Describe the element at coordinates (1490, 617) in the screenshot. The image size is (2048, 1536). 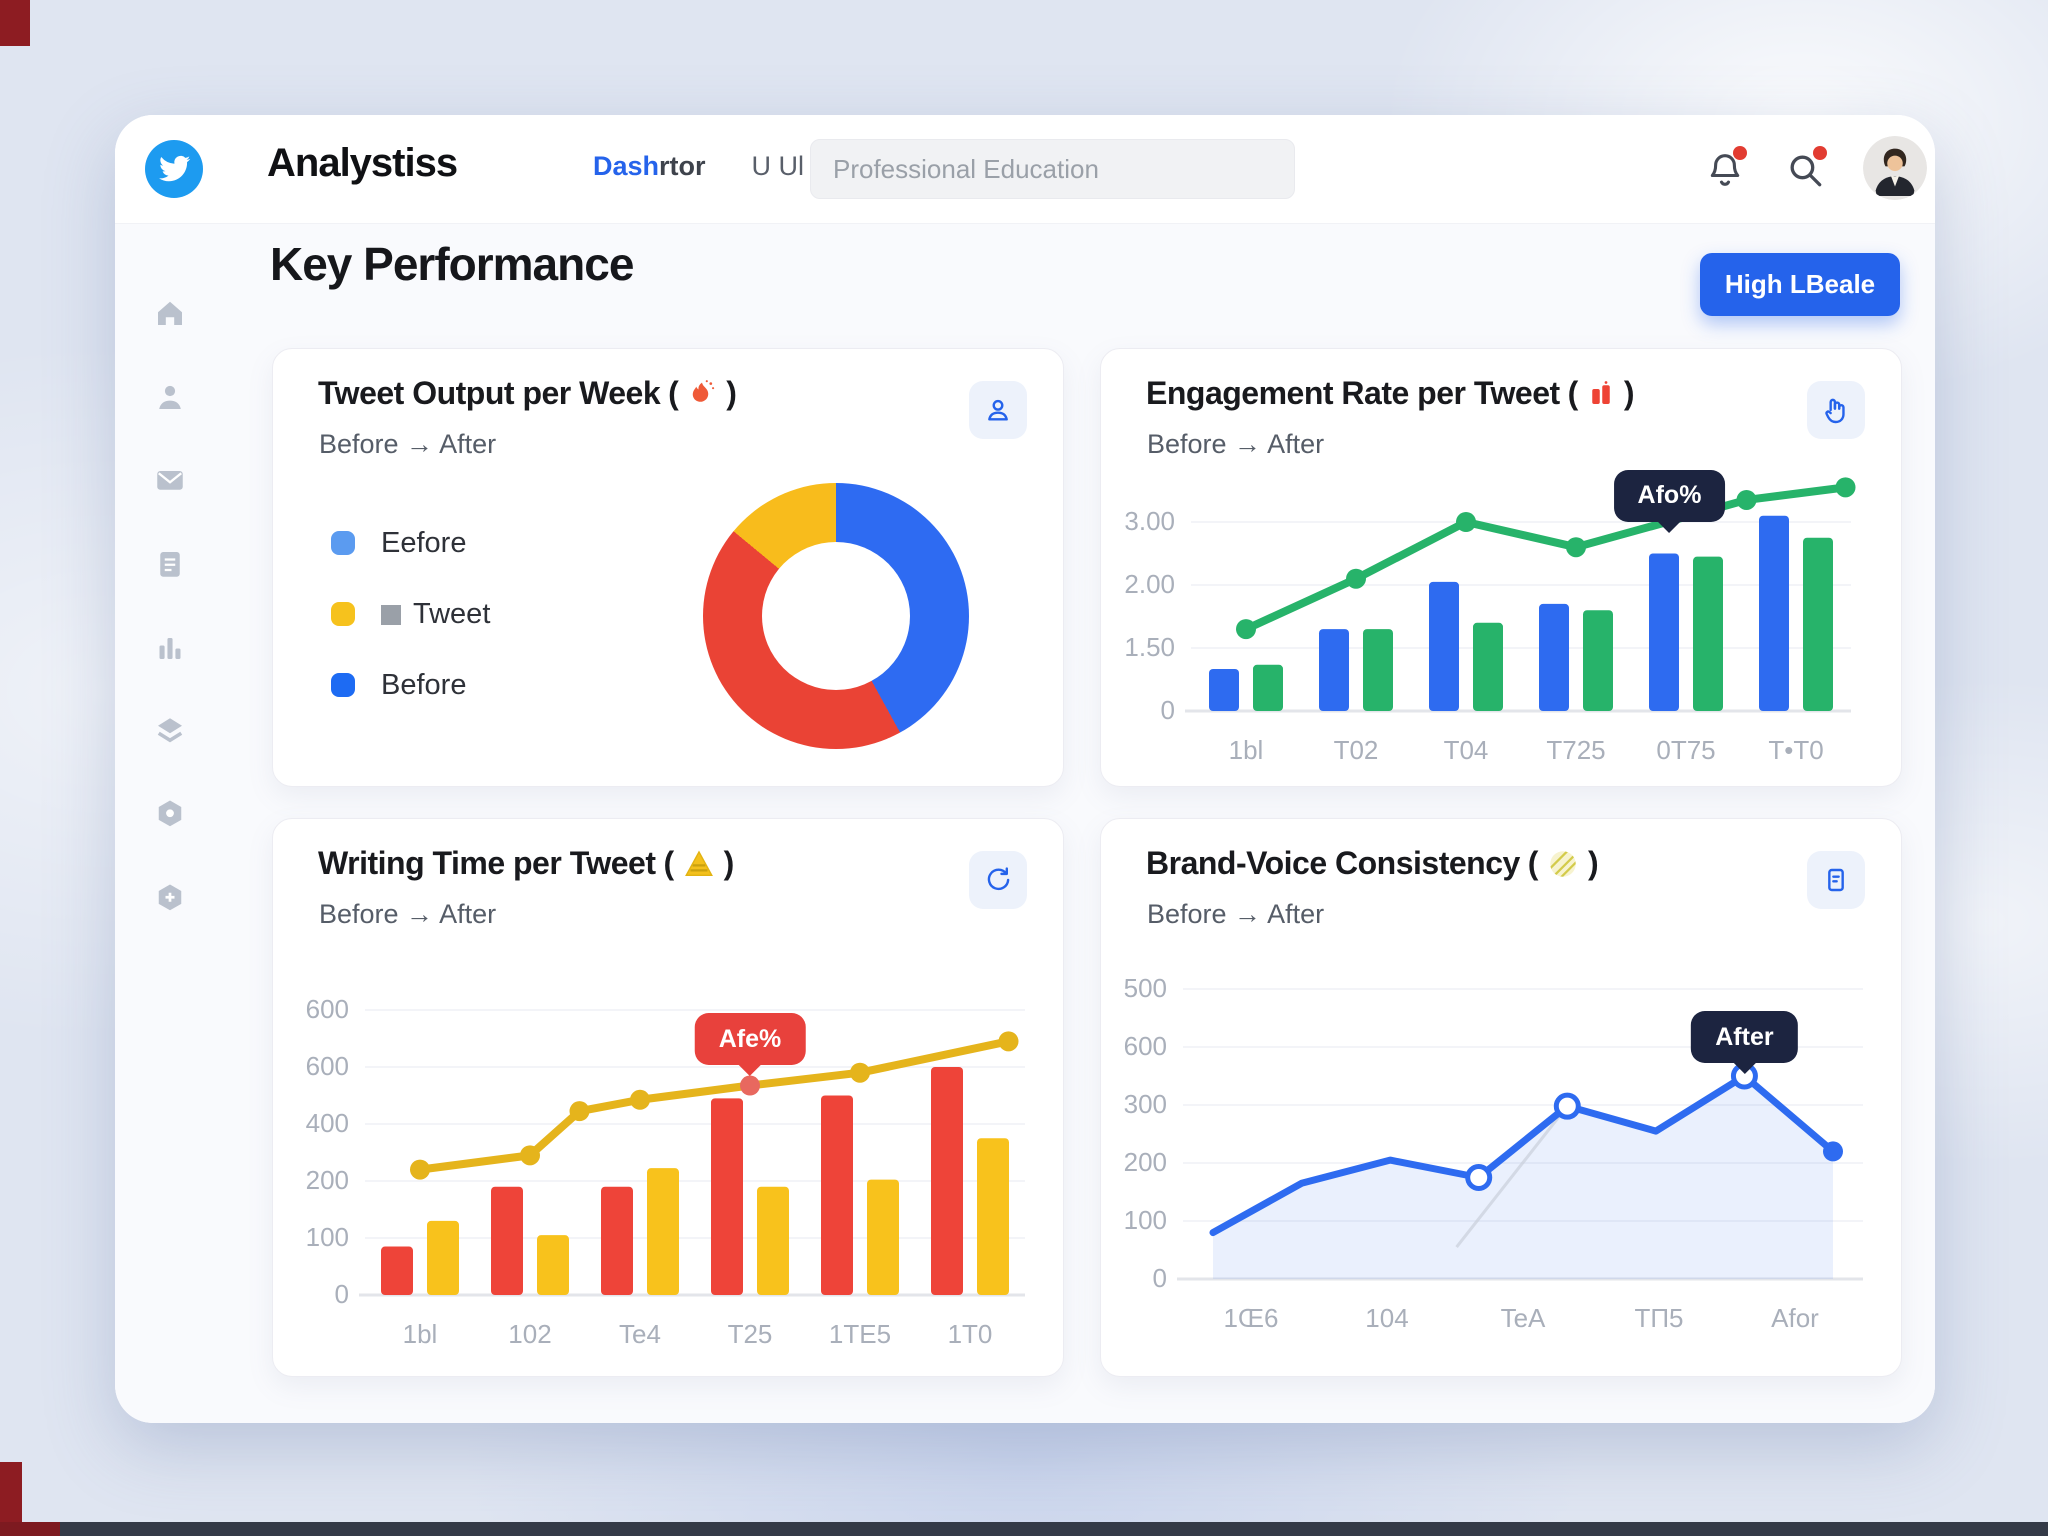
I see `engagement-bar-chart: Afo% 0 1.50 2.00 3.00 1bl T02 T04 T725 0T75 T•T0` at that location.